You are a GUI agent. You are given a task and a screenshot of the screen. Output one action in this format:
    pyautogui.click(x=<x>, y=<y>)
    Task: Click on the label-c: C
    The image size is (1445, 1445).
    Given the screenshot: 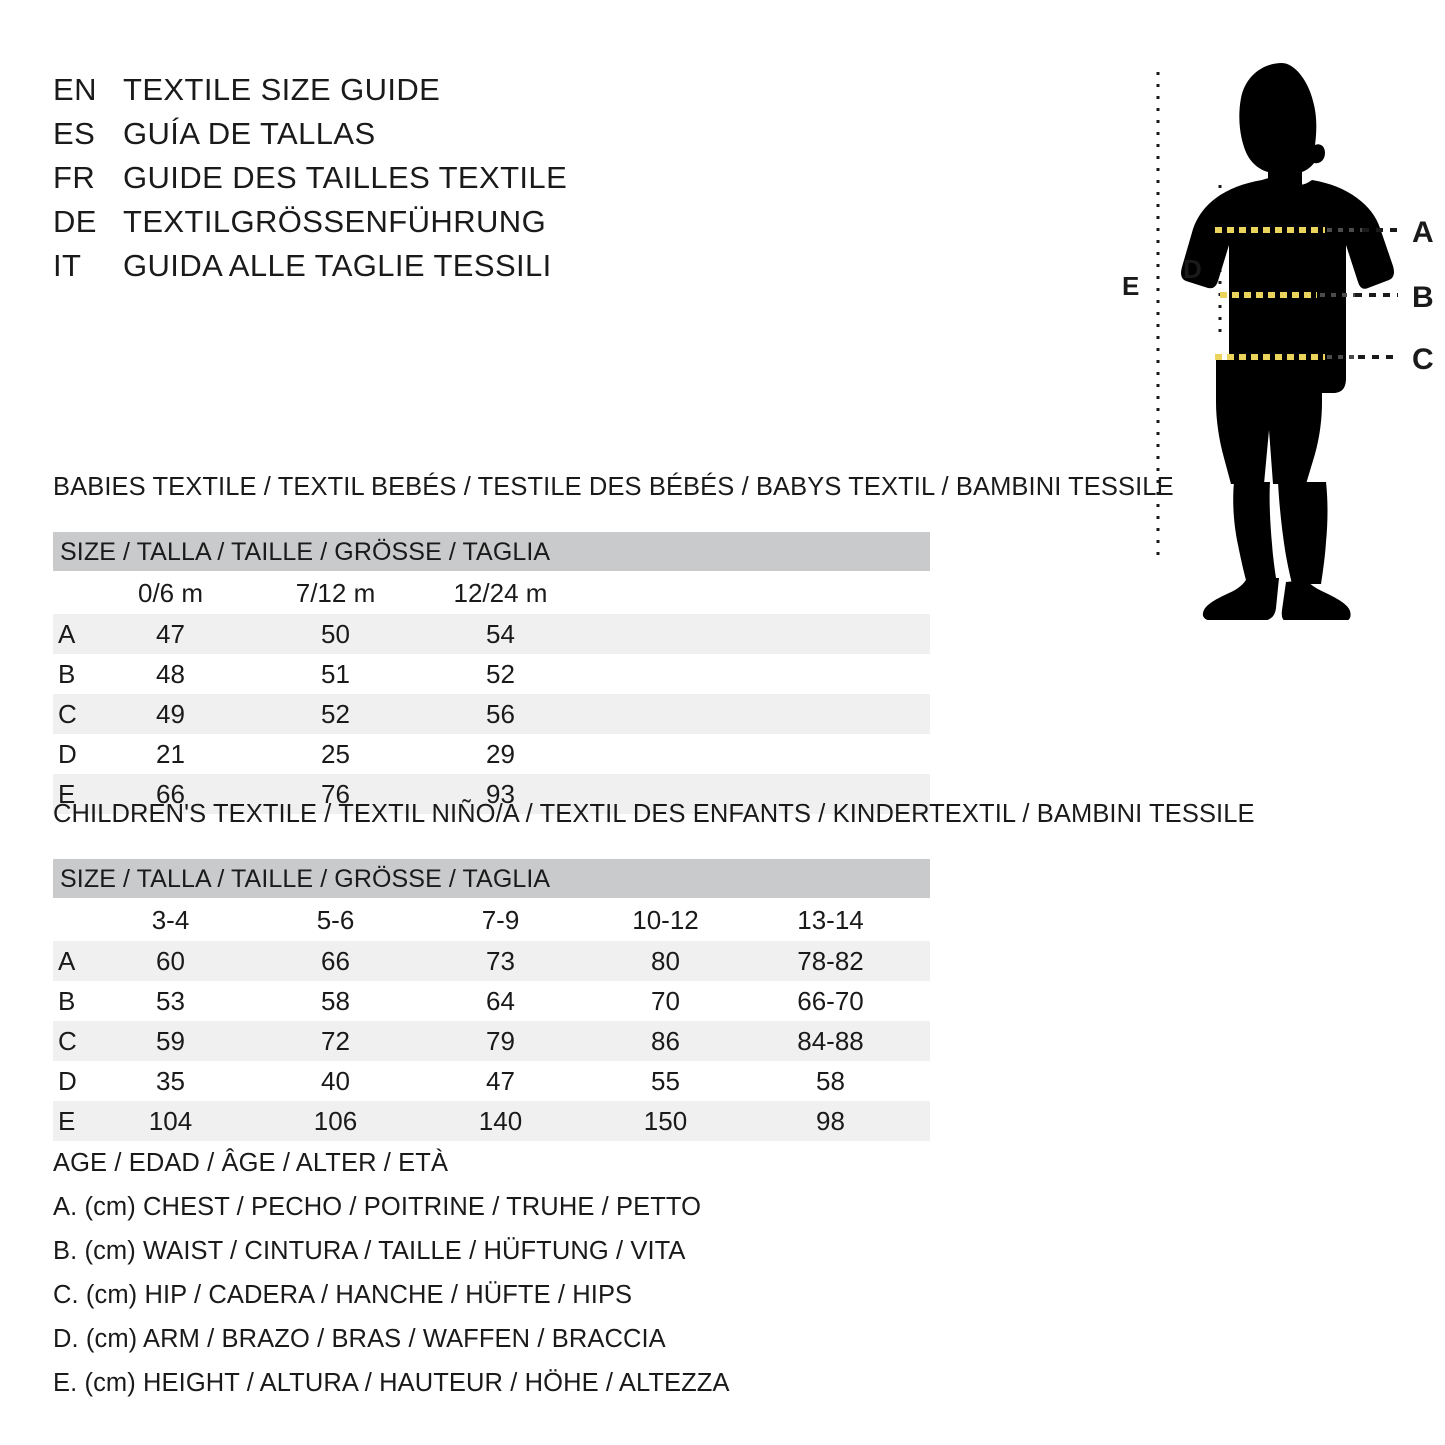 What is the action you would take?
    pyautogui.click(x=1423, y=359)
    